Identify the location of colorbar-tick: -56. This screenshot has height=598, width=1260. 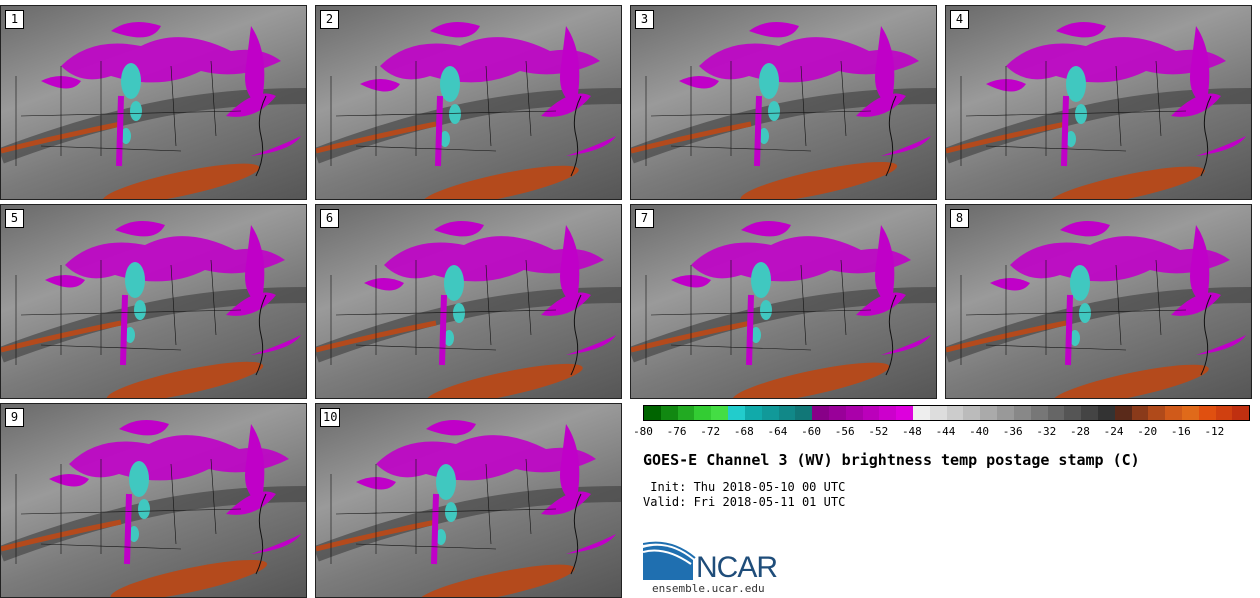
(844, 431).